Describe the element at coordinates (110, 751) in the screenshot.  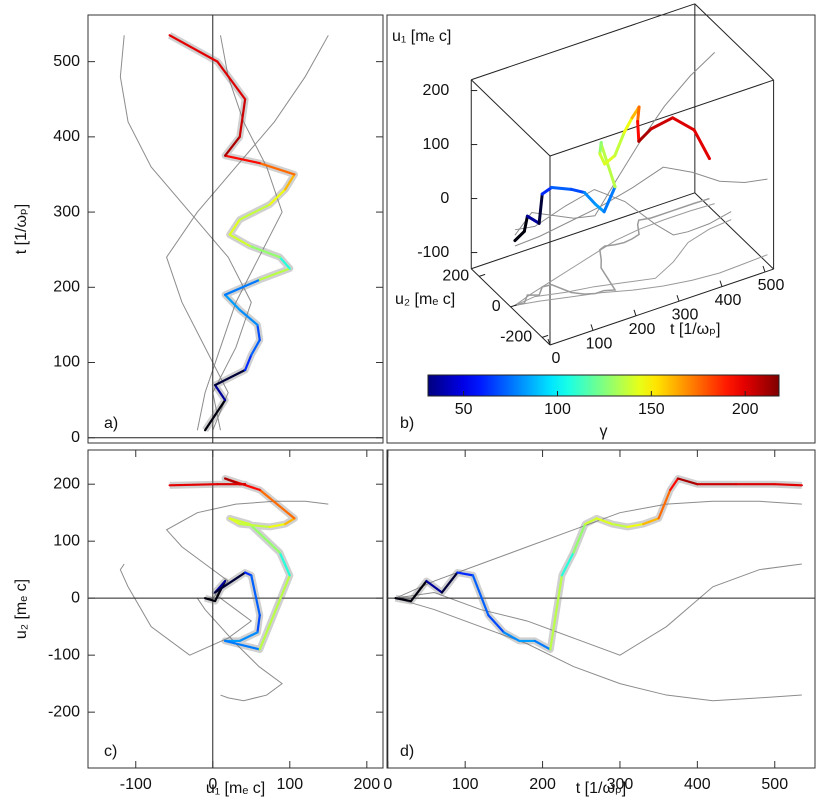
I see `panel-label: c)` at that location.